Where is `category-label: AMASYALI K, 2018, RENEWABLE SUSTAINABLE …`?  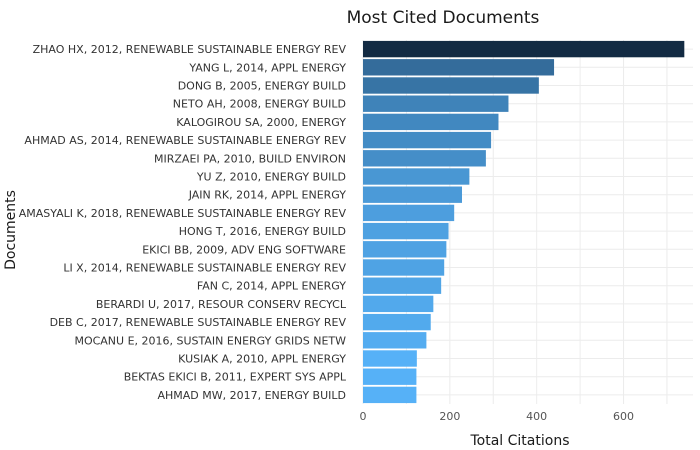 category-label: AMASYALI K, 2018, RENEWABLE SUSTAINABLE … is located at coordinates (183, 213).